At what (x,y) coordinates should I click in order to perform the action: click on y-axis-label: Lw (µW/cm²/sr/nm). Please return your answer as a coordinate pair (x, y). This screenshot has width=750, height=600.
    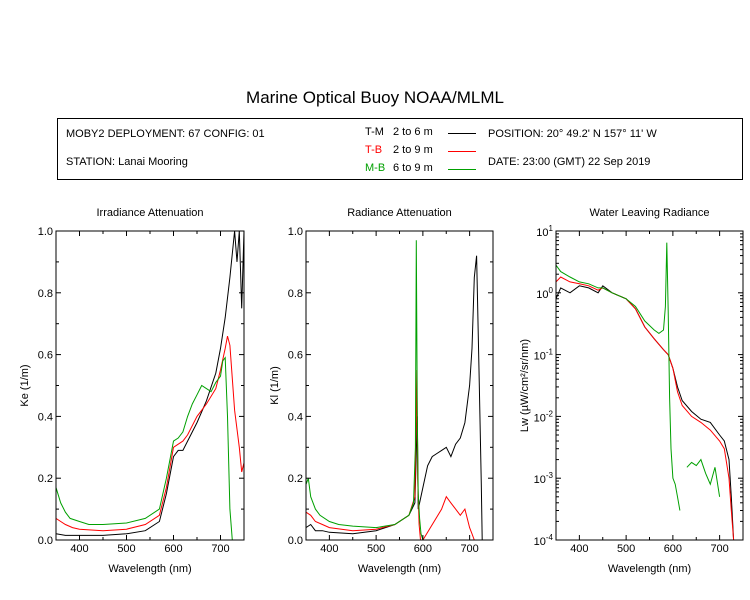
    Looking at the image, I should click on (525, 385).